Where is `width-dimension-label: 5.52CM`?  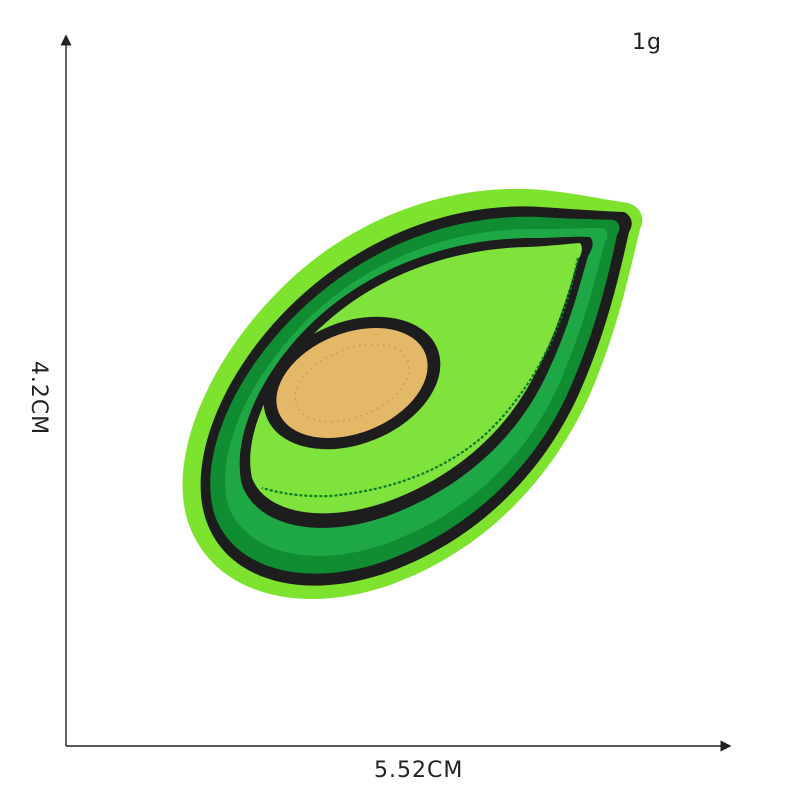
width-dimension-label: 5.52CM is located at coordinates (419, 770).